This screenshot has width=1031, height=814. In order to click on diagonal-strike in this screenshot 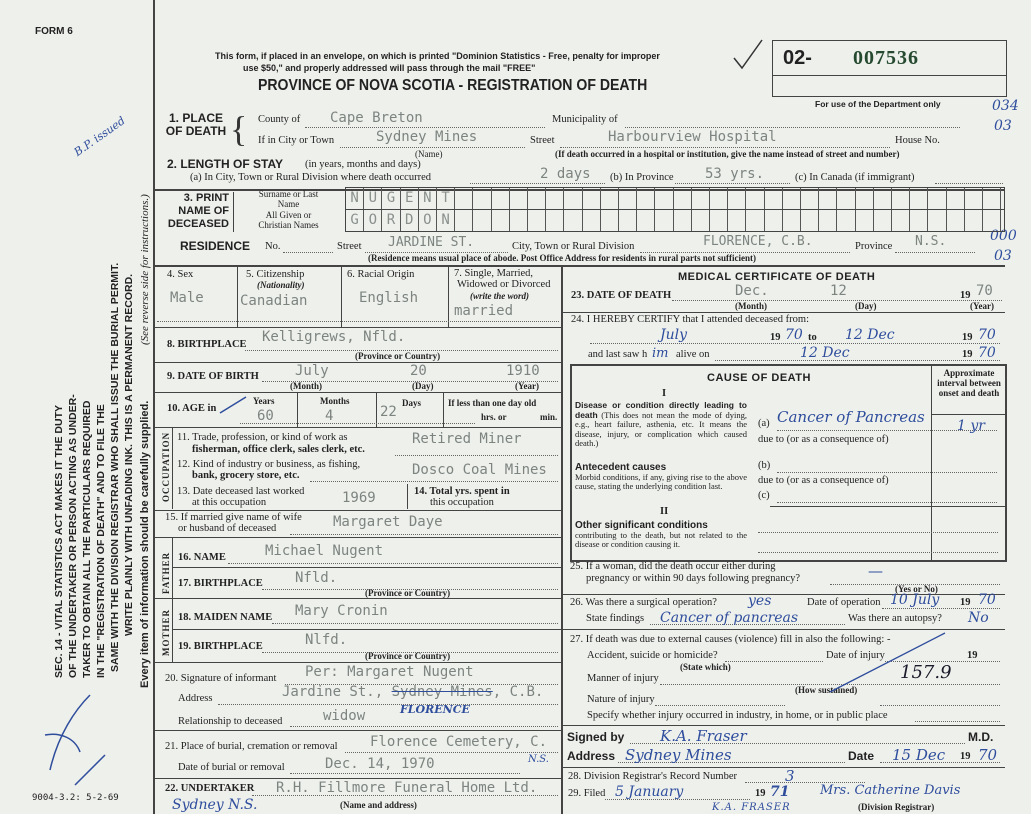, I will do `click(887, 662)`.